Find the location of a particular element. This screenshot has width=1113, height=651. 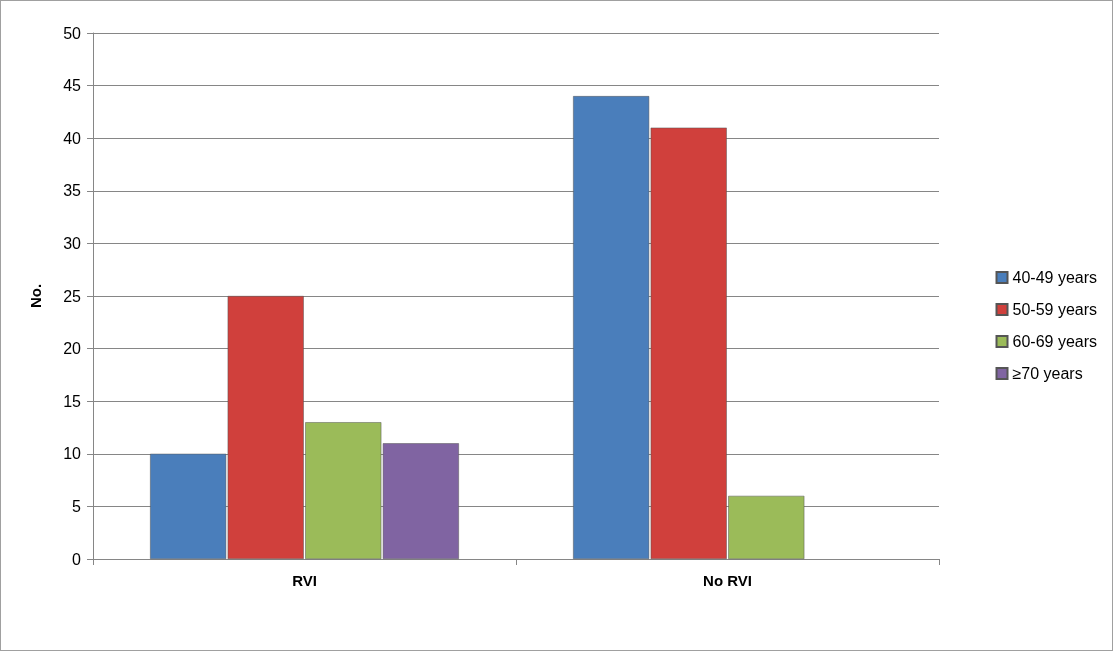

y-tick-label: 5 is located at coordinates (77, 506).